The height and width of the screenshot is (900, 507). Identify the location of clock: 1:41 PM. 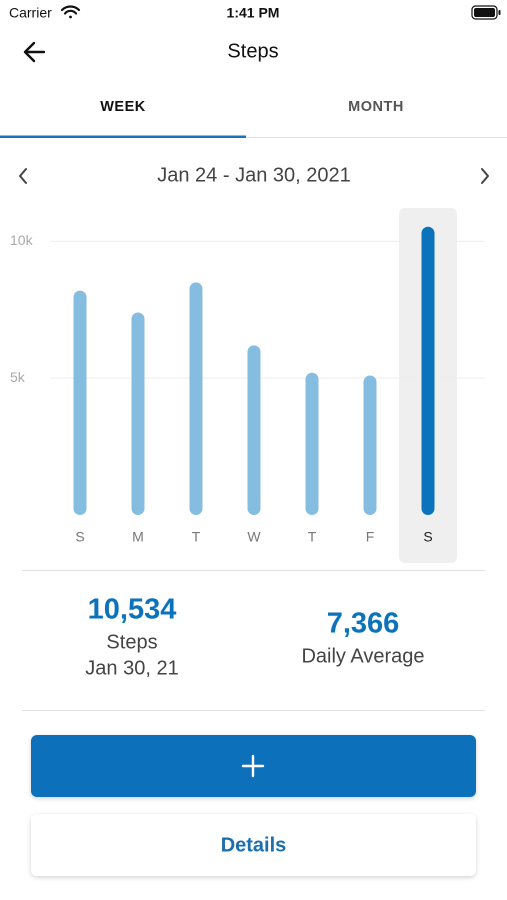
(253, 13).